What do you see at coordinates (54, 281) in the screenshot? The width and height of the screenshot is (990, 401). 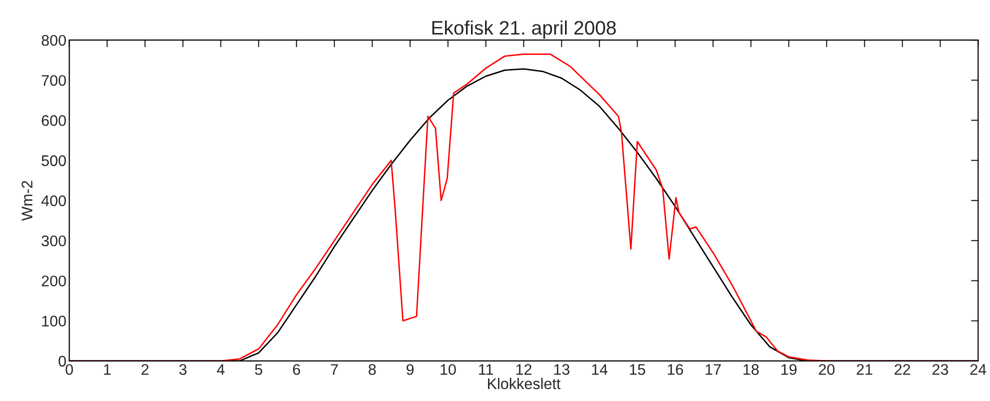 I see `y-tick-label: 200` at bounding box center [54, 281].